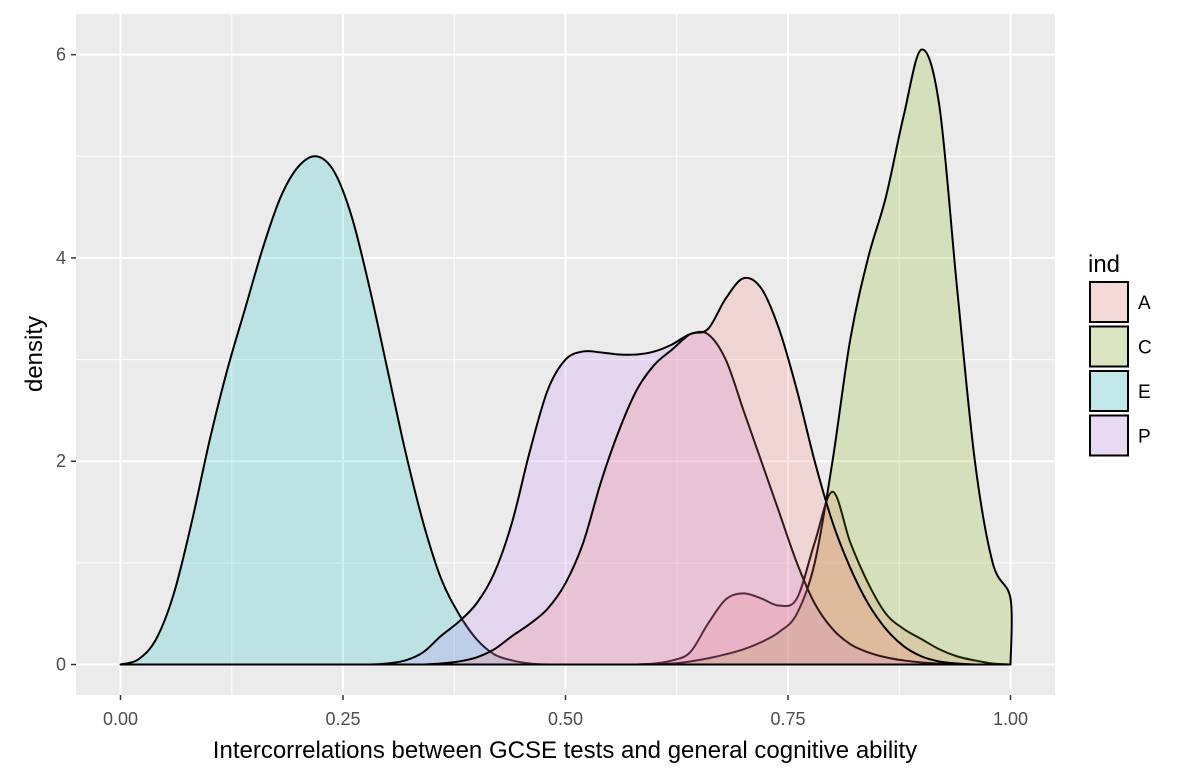 The height and width of the screenshot is (777, 1200). What do you see at coordinates (61, 665) in the screenshot?
I see `y-tick-label: 0` at bounding box center [61, 665].